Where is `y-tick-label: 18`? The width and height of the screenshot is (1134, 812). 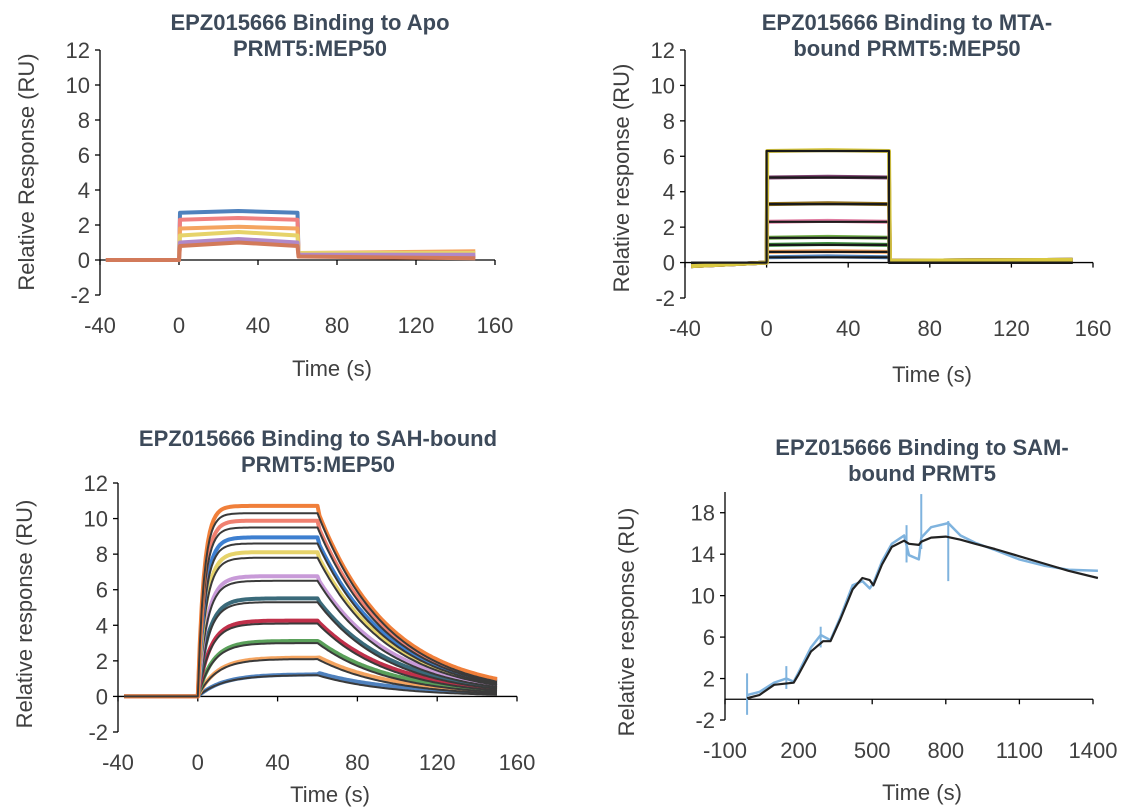
y-tick-label: 18 is located at coordinates (703, 513).